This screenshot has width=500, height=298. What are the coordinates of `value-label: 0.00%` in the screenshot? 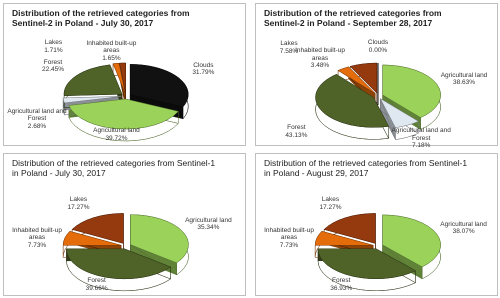 It's located at (378, 50).